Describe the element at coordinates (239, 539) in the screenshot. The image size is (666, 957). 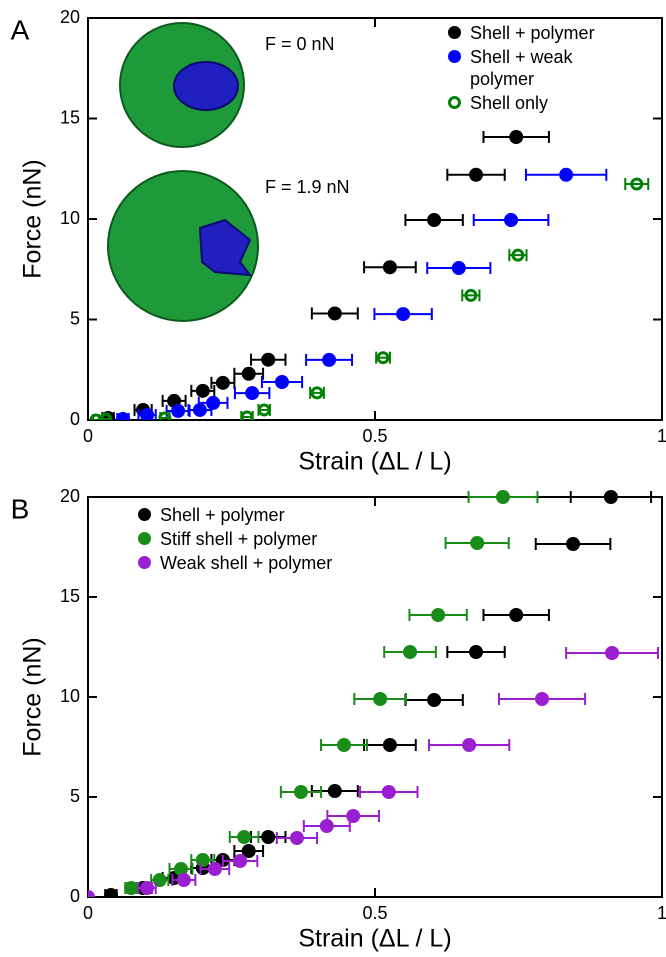
I see `legend-label: Stiff shell + polymer` at that location.